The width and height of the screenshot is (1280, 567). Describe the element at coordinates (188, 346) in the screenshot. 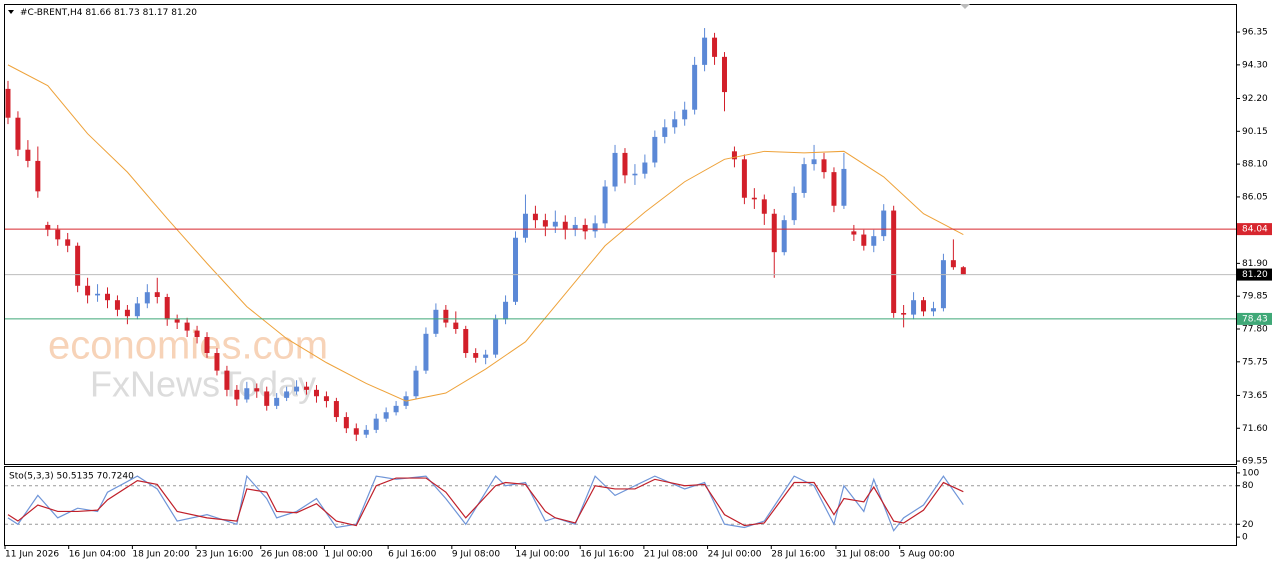

I see `watermark: economies.com` at that location.